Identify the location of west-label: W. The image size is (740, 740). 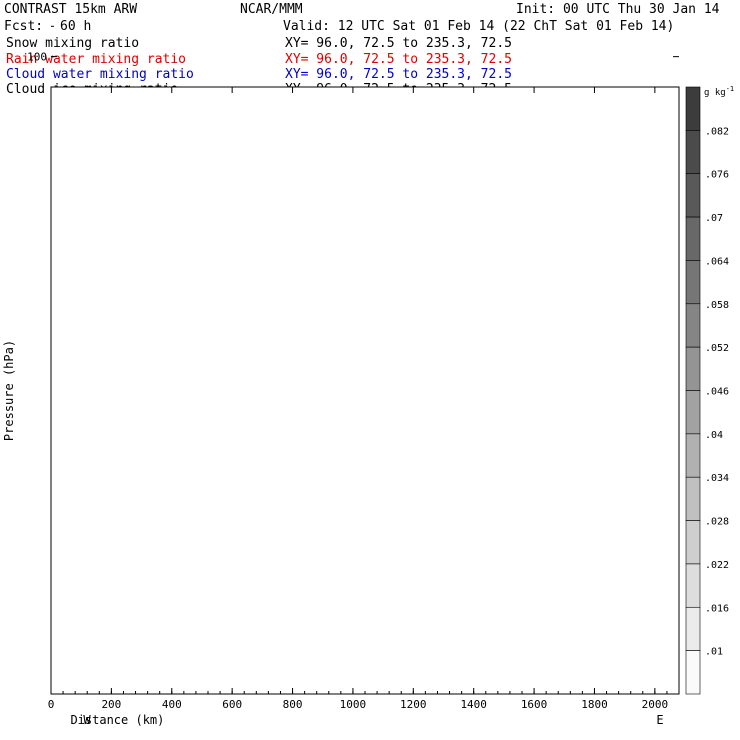
(87, 720).